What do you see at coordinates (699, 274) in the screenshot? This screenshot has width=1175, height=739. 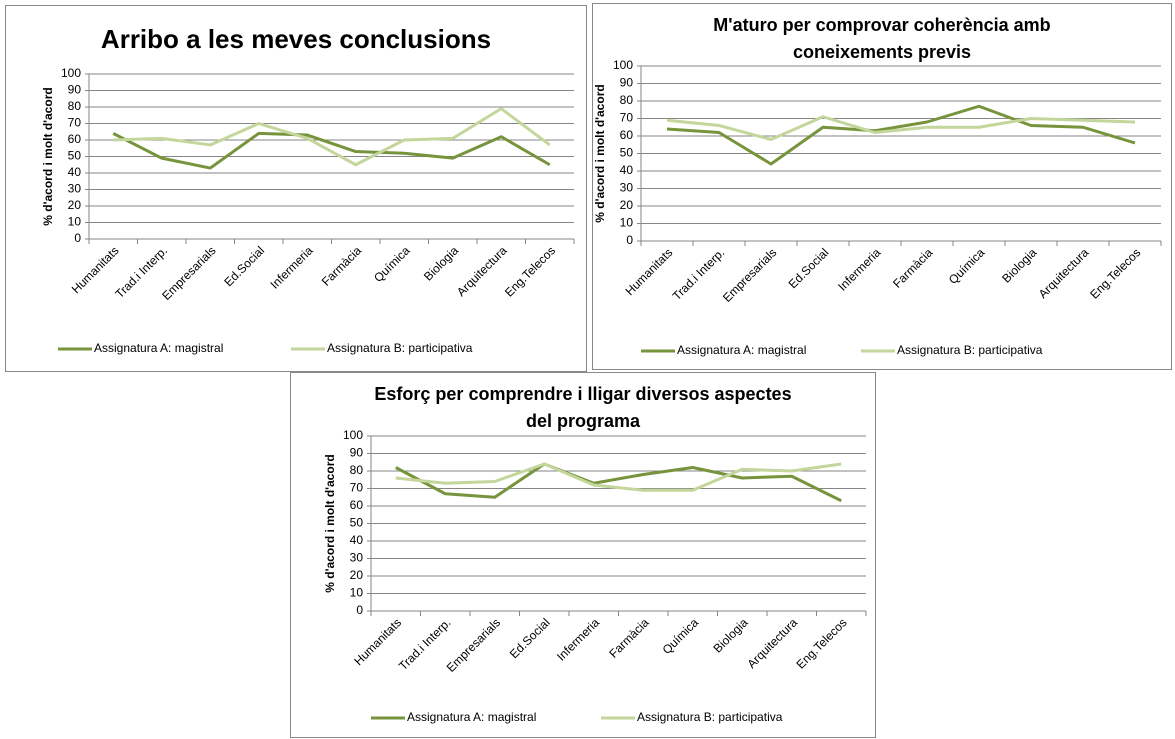 I see `x-tick-label: Trad.i Interp.` at bounding box center [699, 274].